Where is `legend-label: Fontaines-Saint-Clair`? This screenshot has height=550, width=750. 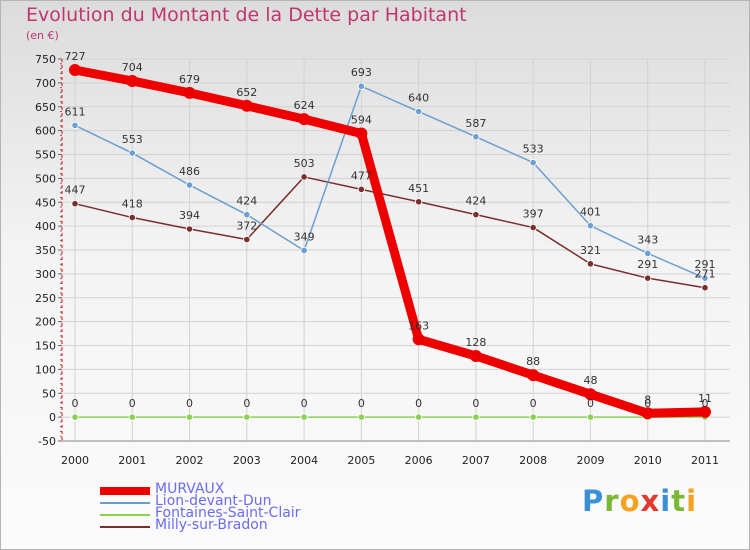
legend-label: Fontaines-Saint-Clair is located at coordinates (228, 513).